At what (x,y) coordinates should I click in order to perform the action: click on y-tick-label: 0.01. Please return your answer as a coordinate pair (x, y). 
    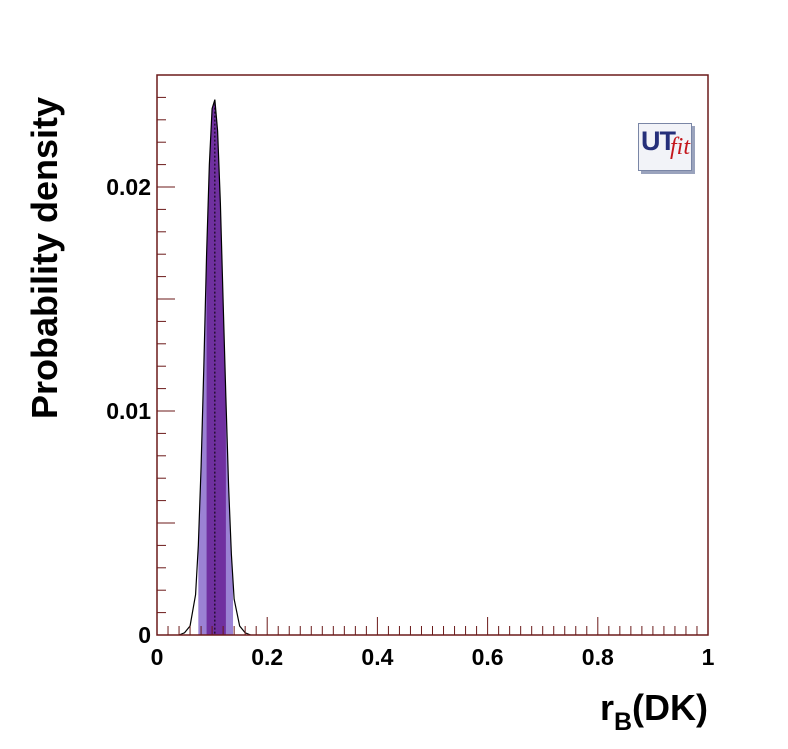
    Looking at the image, I should click on (128, 411).